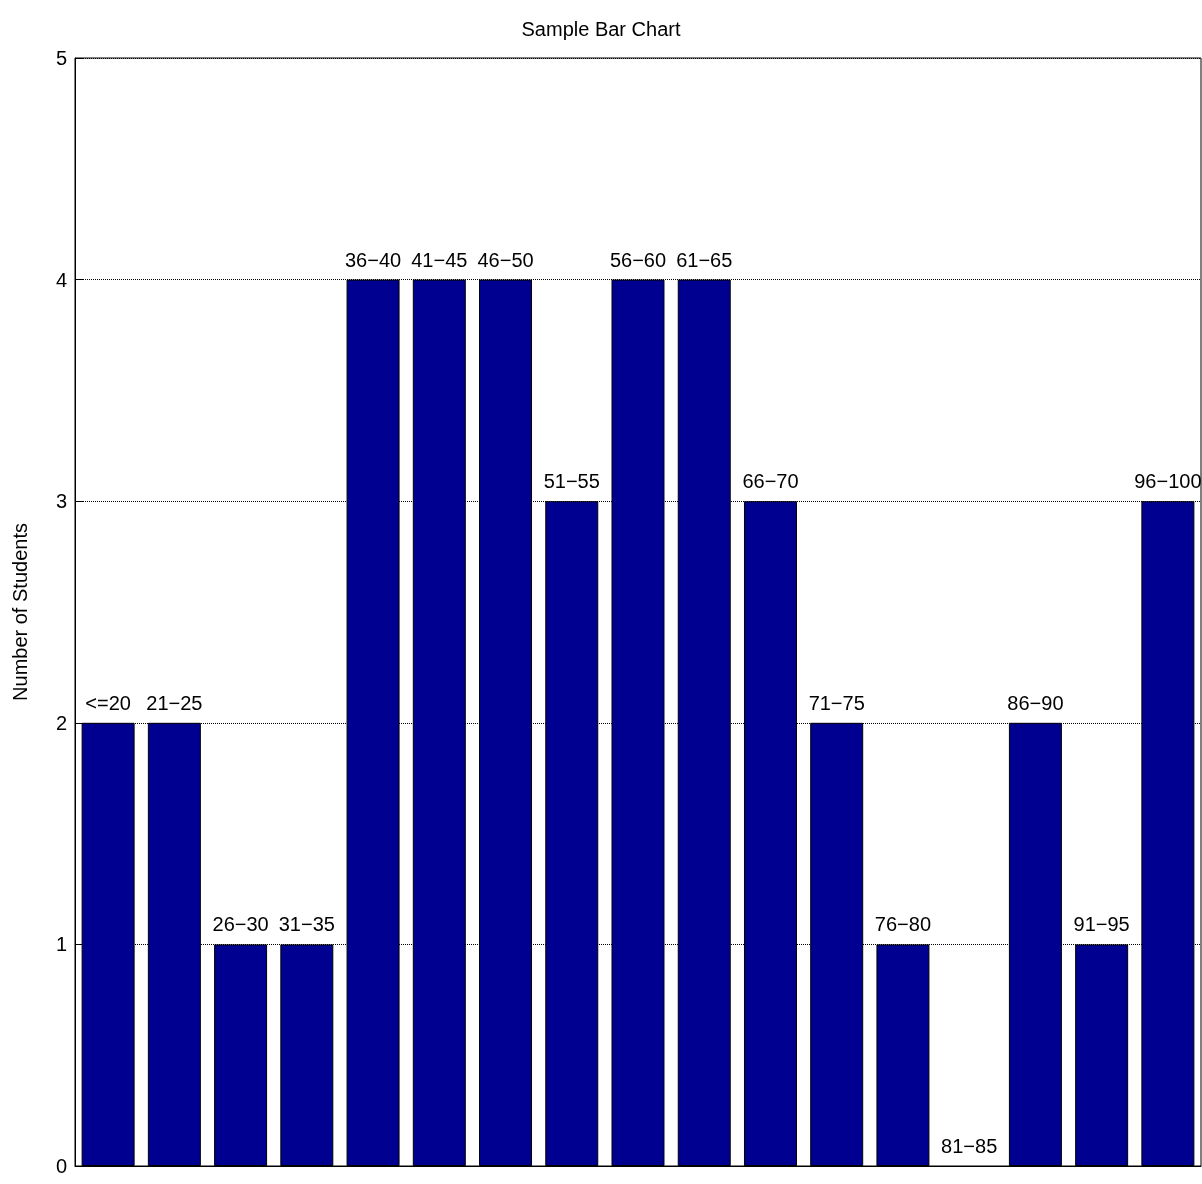  Describe the element at coordinates (61, 279) in the screenshot. I see `y-tick-label: 4` at that location.